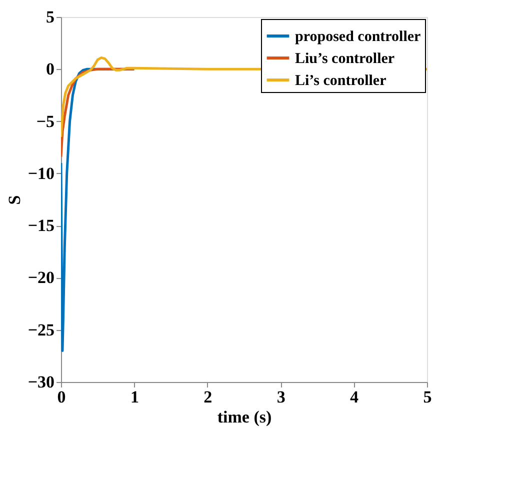 The height and width of the screenshot is (484, 523). Describe the element at coordinates (41, 278) in the screenshot. I see `y-tick-label: −20` at that location.